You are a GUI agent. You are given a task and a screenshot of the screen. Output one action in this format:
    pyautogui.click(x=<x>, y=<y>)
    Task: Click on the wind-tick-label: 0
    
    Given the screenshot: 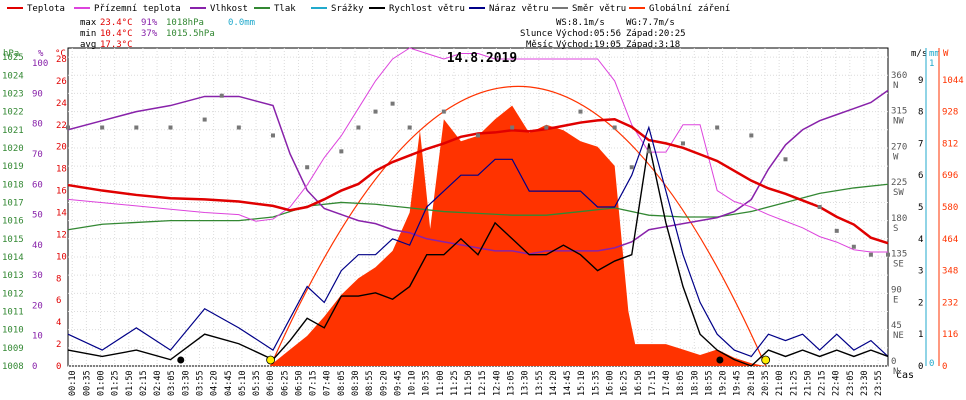 What is the action you would take?
    pyautogui.click(x=920, y=367)
    